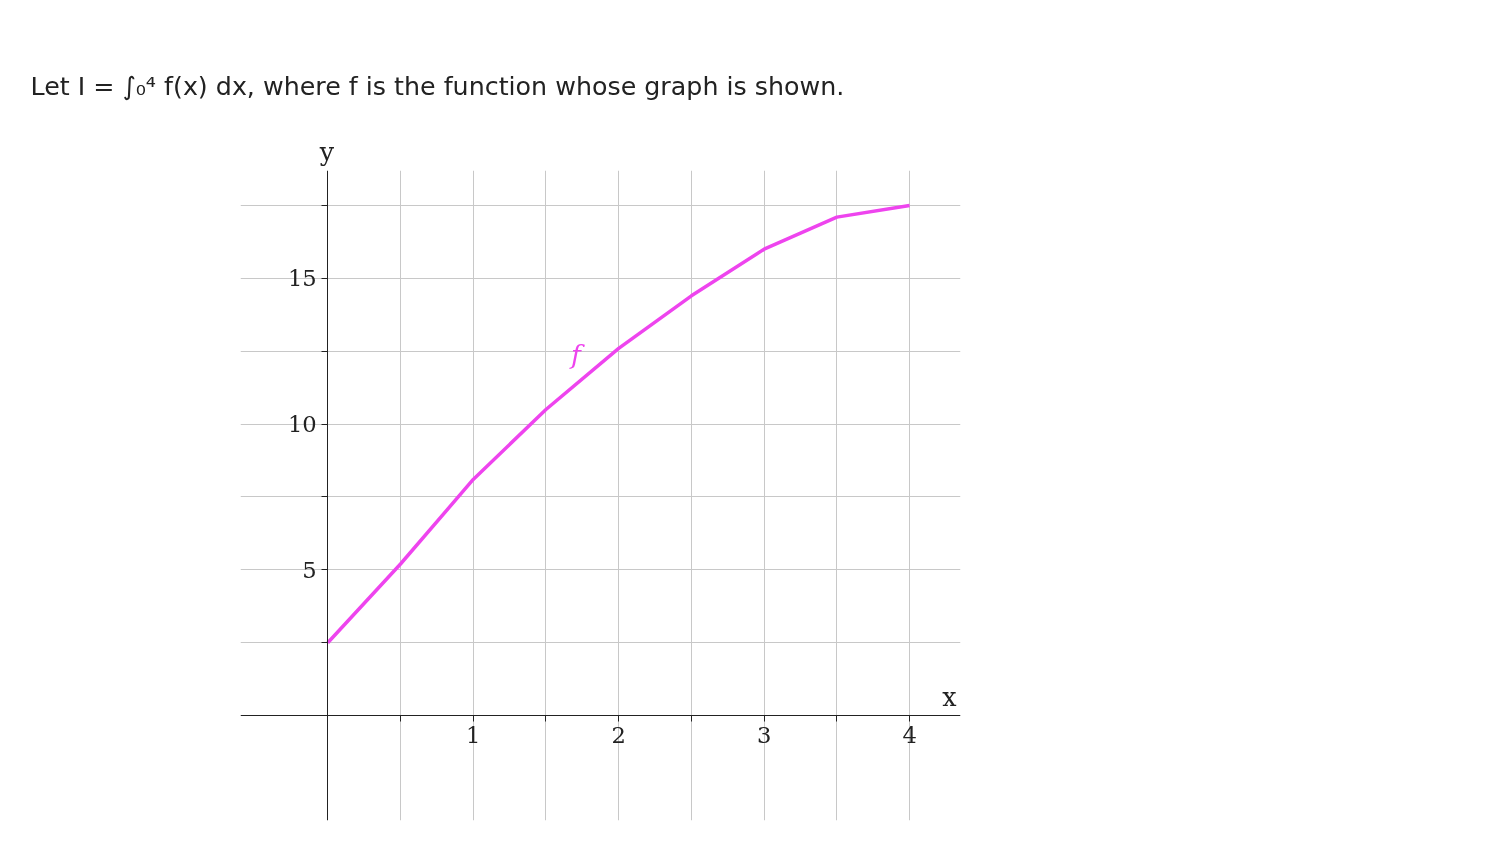  Describe the element at coordinates (302, 424) in the screenshot. I see `y-tick-label: 10` at that location.